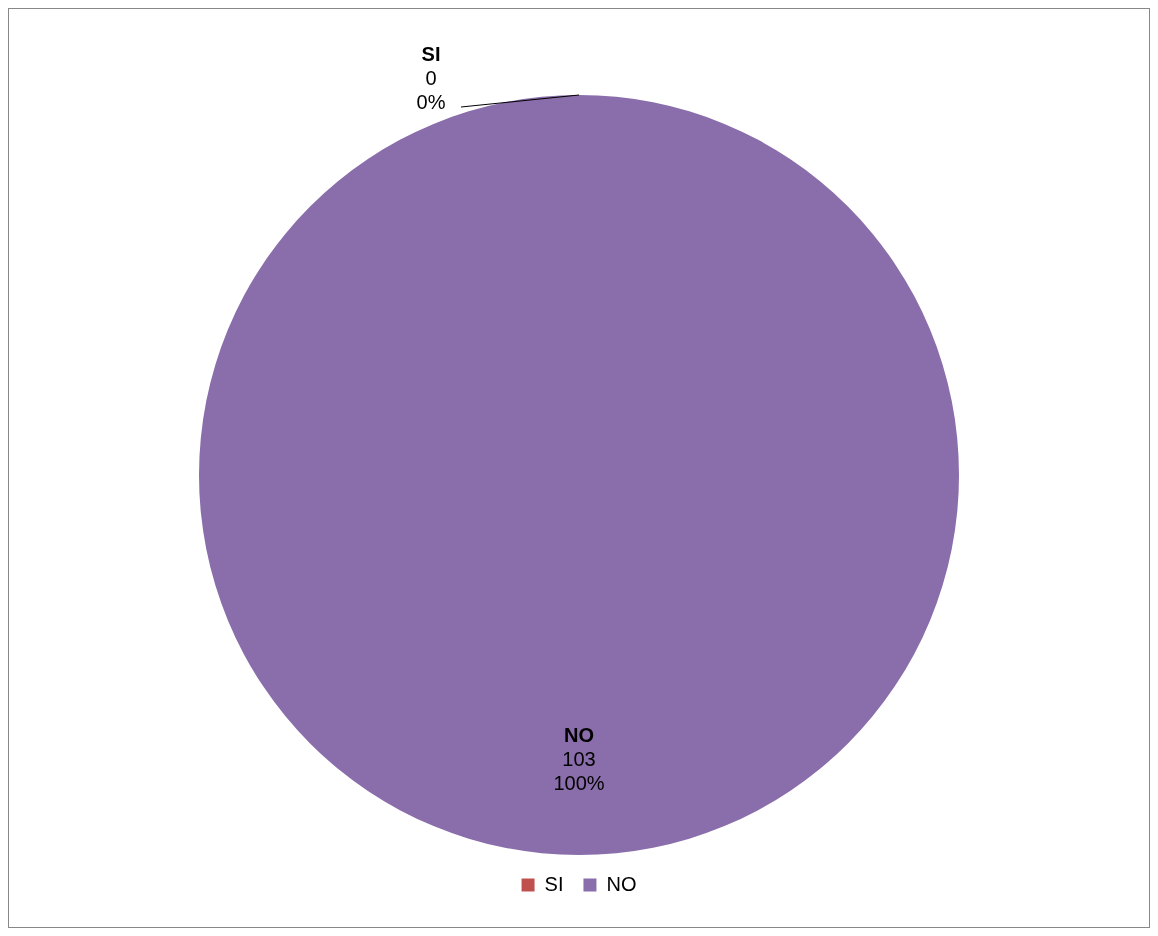 The width and height of the screenshot is (1158, 936). I want to click on text: 100%, so click(579, 782).